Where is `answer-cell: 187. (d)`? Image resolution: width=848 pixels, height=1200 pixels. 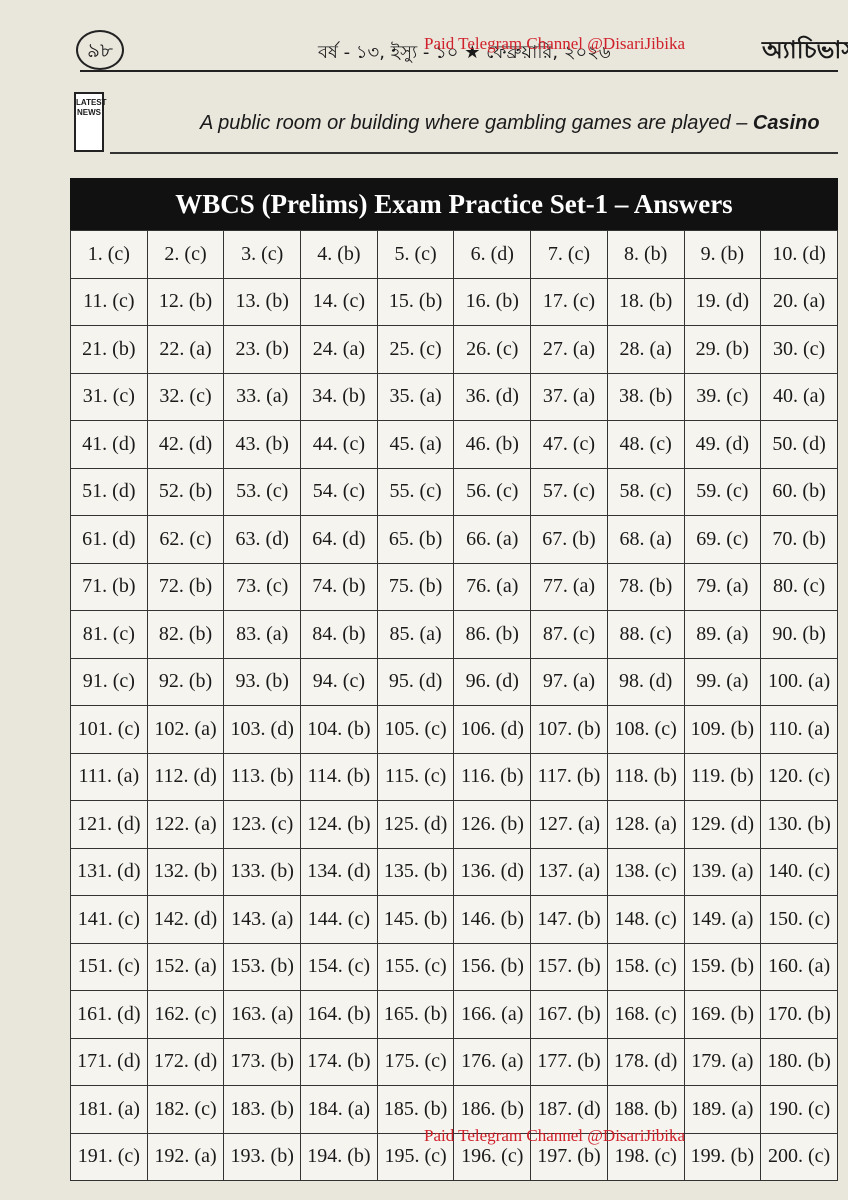 answer-cell: 187. (d) is located at coordinates (569, 1109).